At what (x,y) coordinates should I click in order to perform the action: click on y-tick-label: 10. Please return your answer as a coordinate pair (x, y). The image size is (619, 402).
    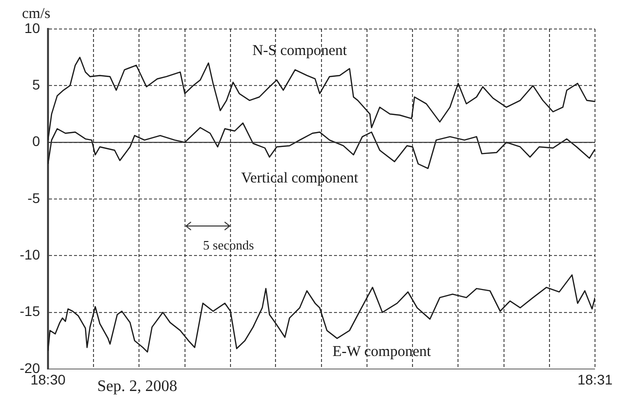
    Looking at the image, I should click on (32, 28).